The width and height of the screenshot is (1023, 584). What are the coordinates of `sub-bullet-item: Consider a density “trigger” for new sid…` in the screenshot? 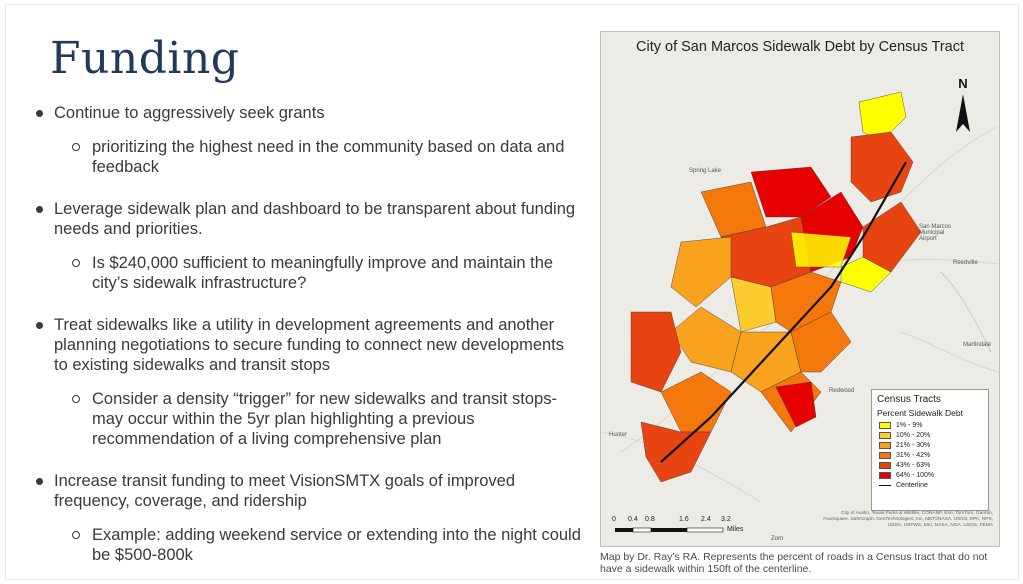 It's located at (308, 419).